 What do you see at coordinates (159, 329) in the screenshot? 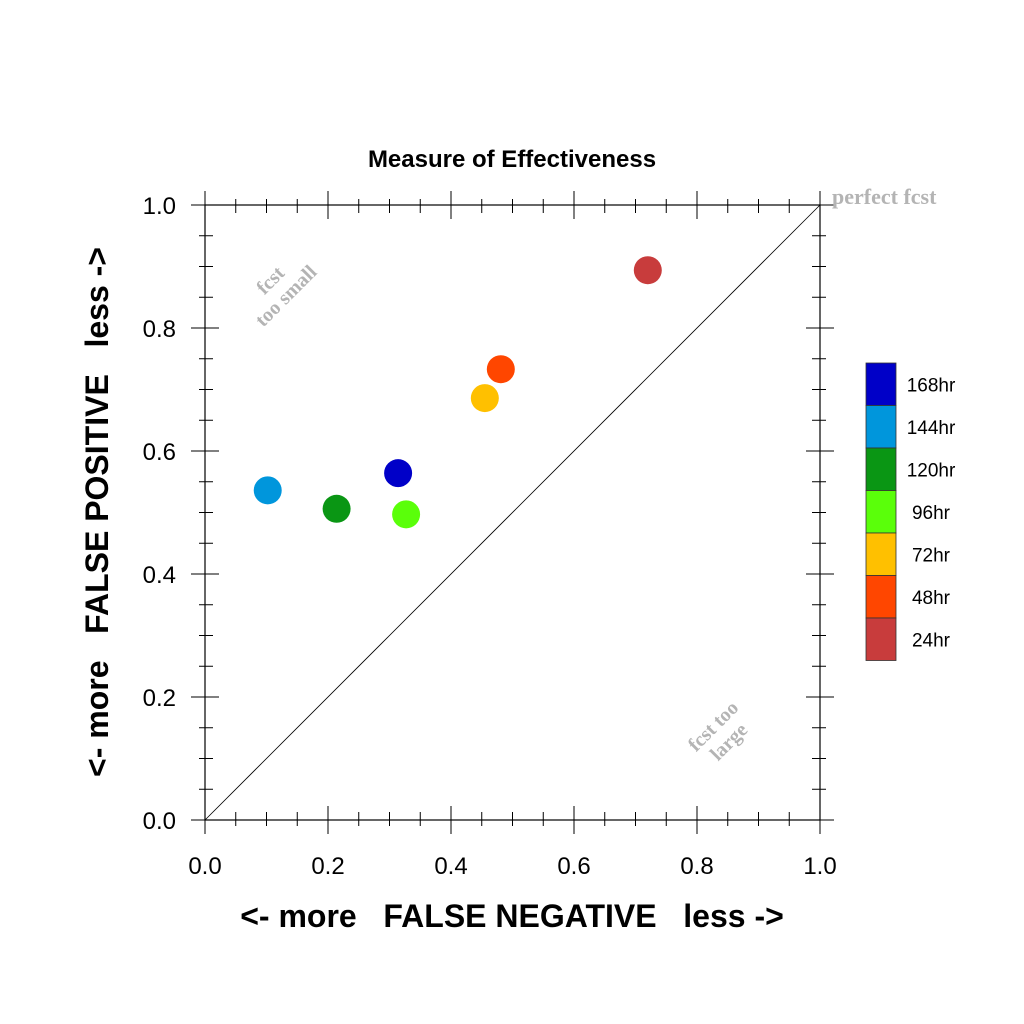
I see `y-tick-label: 0.8` at bounding box center [159, 329].